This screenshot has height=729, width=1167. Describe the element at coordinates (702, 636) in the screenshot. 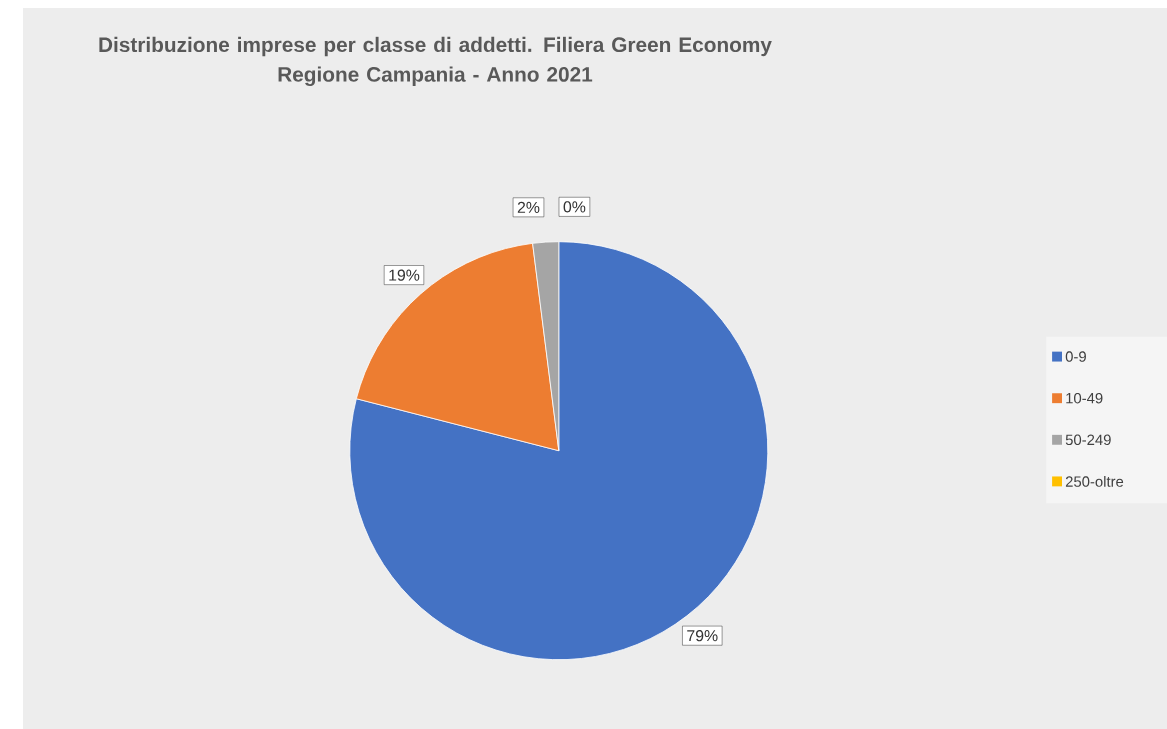

I see `data-label: 79%` at that location.